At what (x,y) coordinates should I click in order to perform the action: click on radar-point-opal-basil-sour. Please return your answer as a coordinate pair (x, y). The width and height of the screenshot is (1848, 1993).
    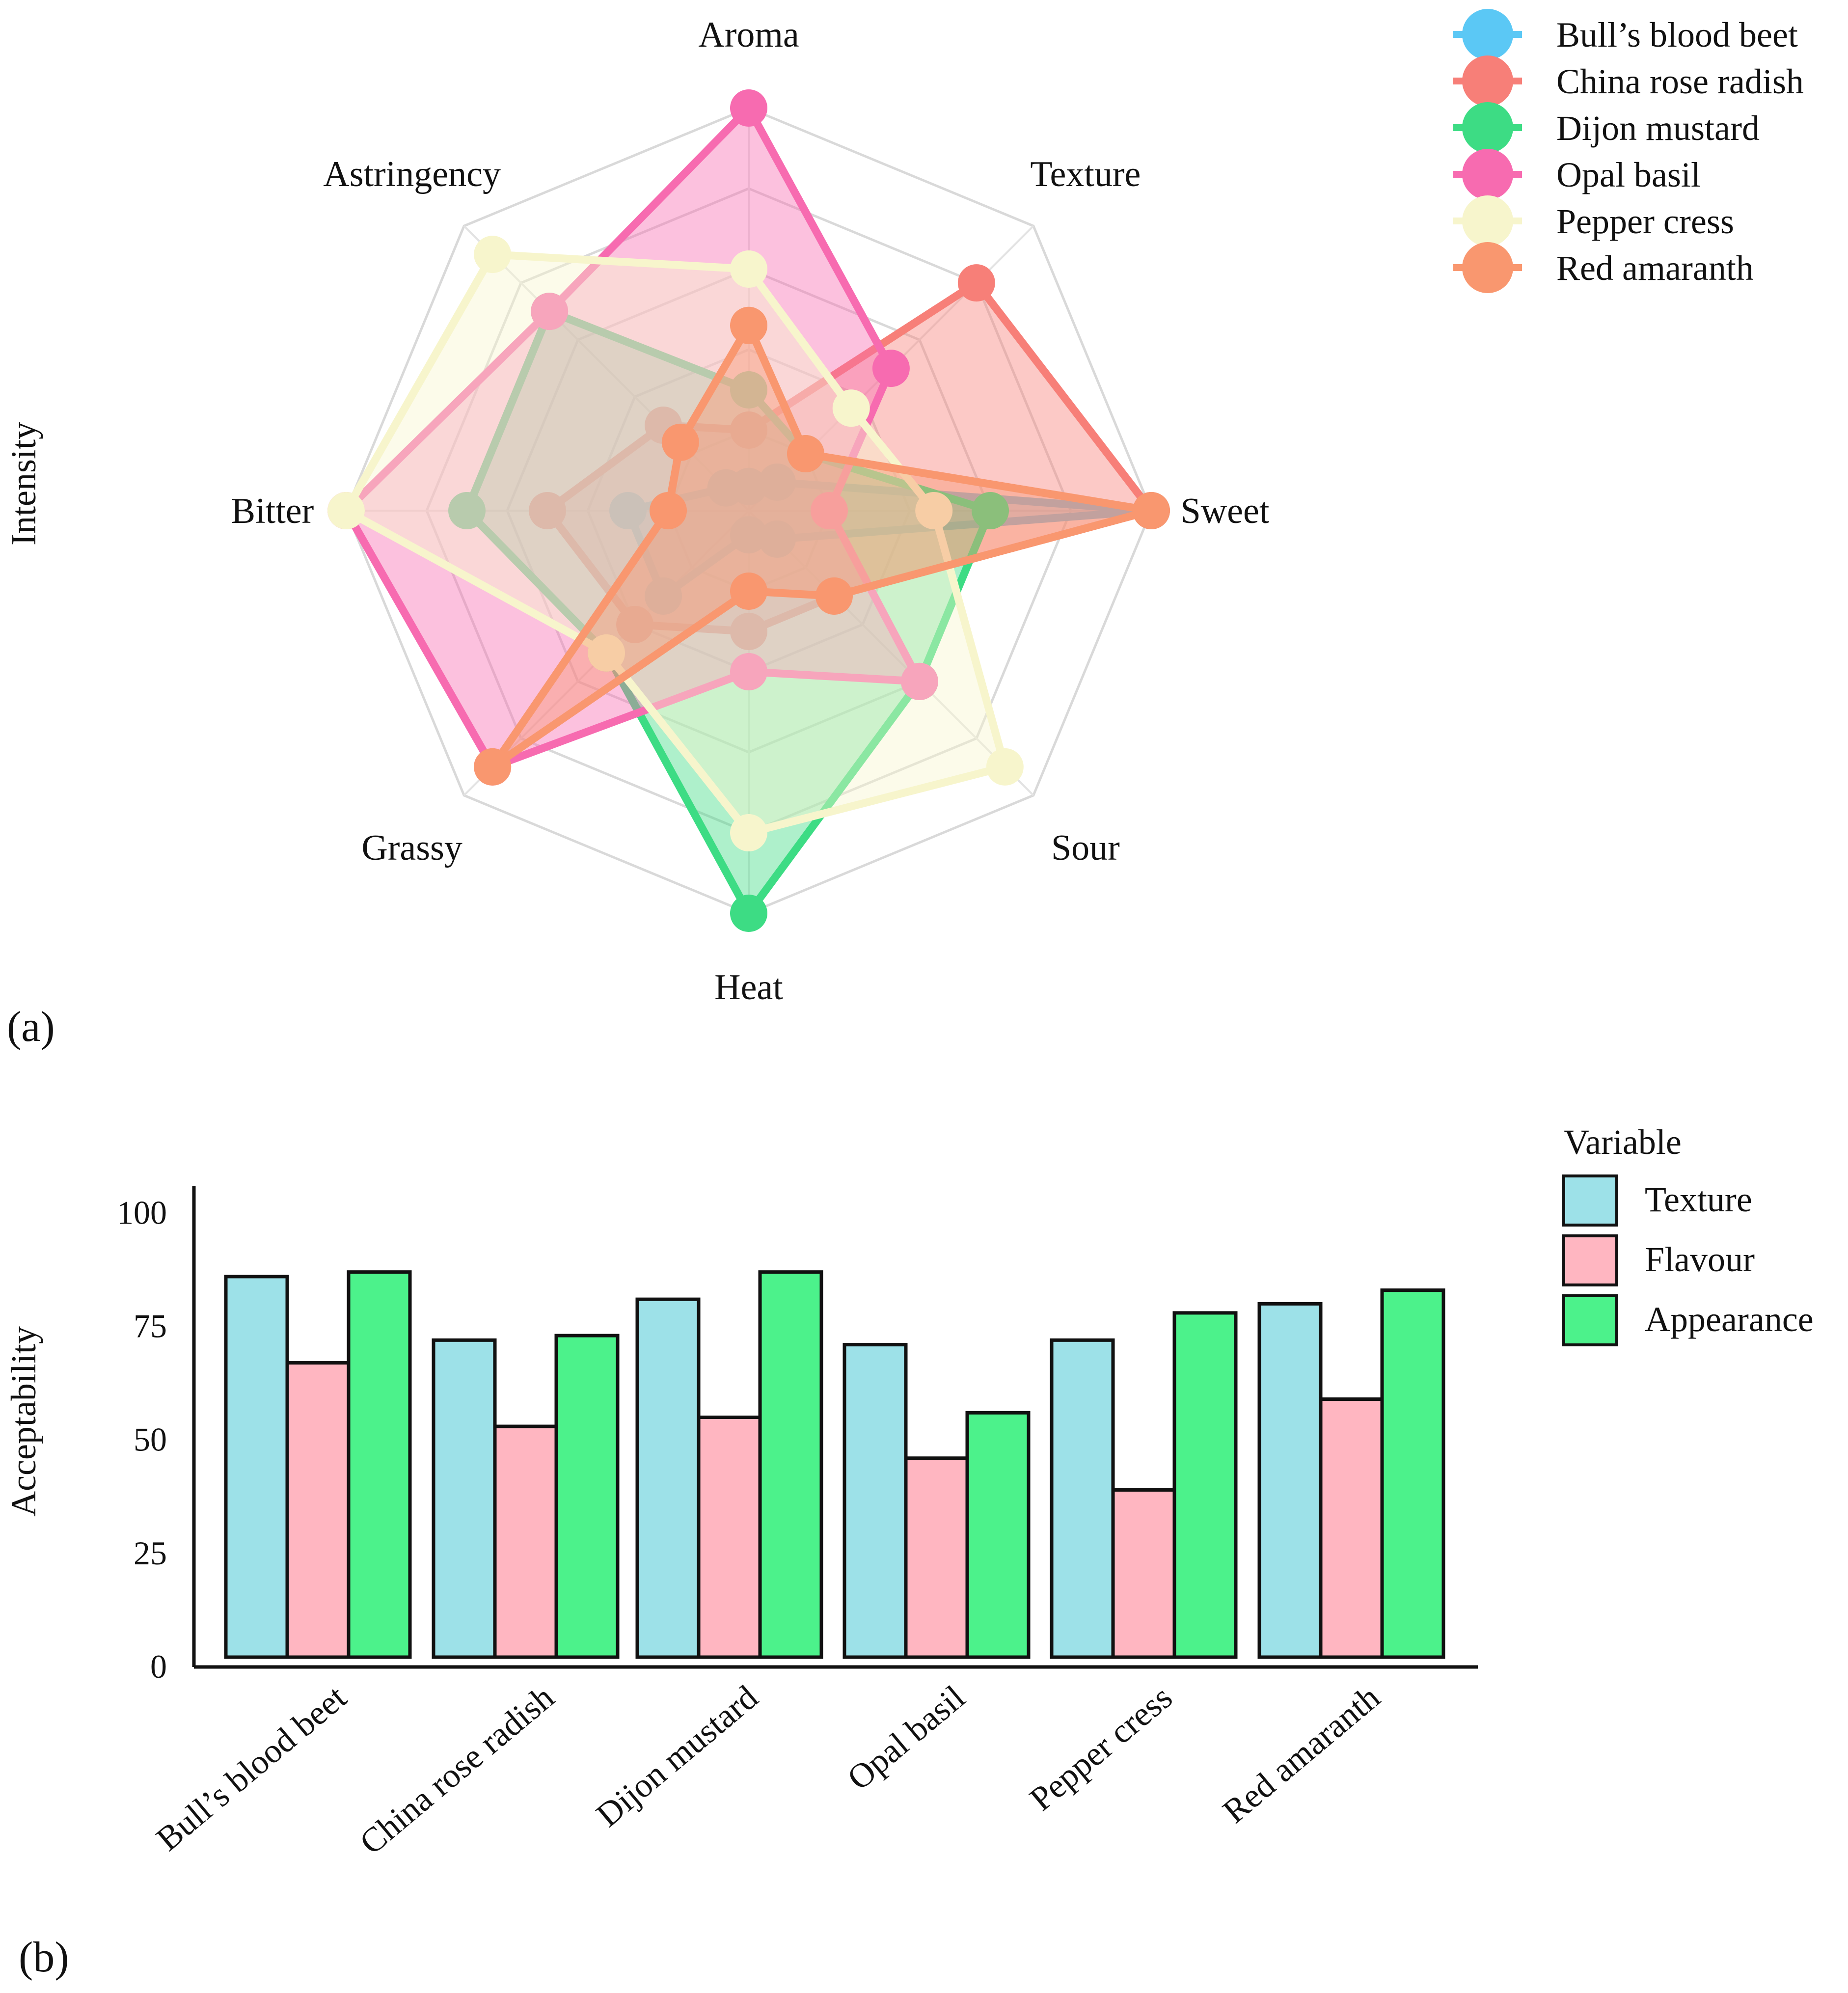
    Looking at the image, I should click on (919, 681).